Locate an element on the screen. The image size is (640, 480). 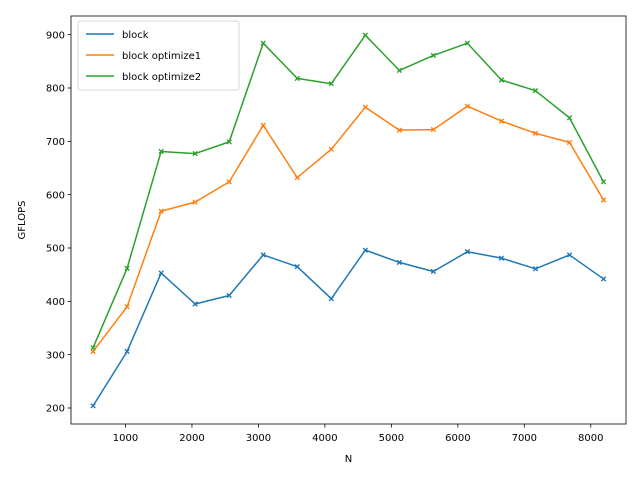
y-tick-label: 600 is located at coordinates (55, 195).